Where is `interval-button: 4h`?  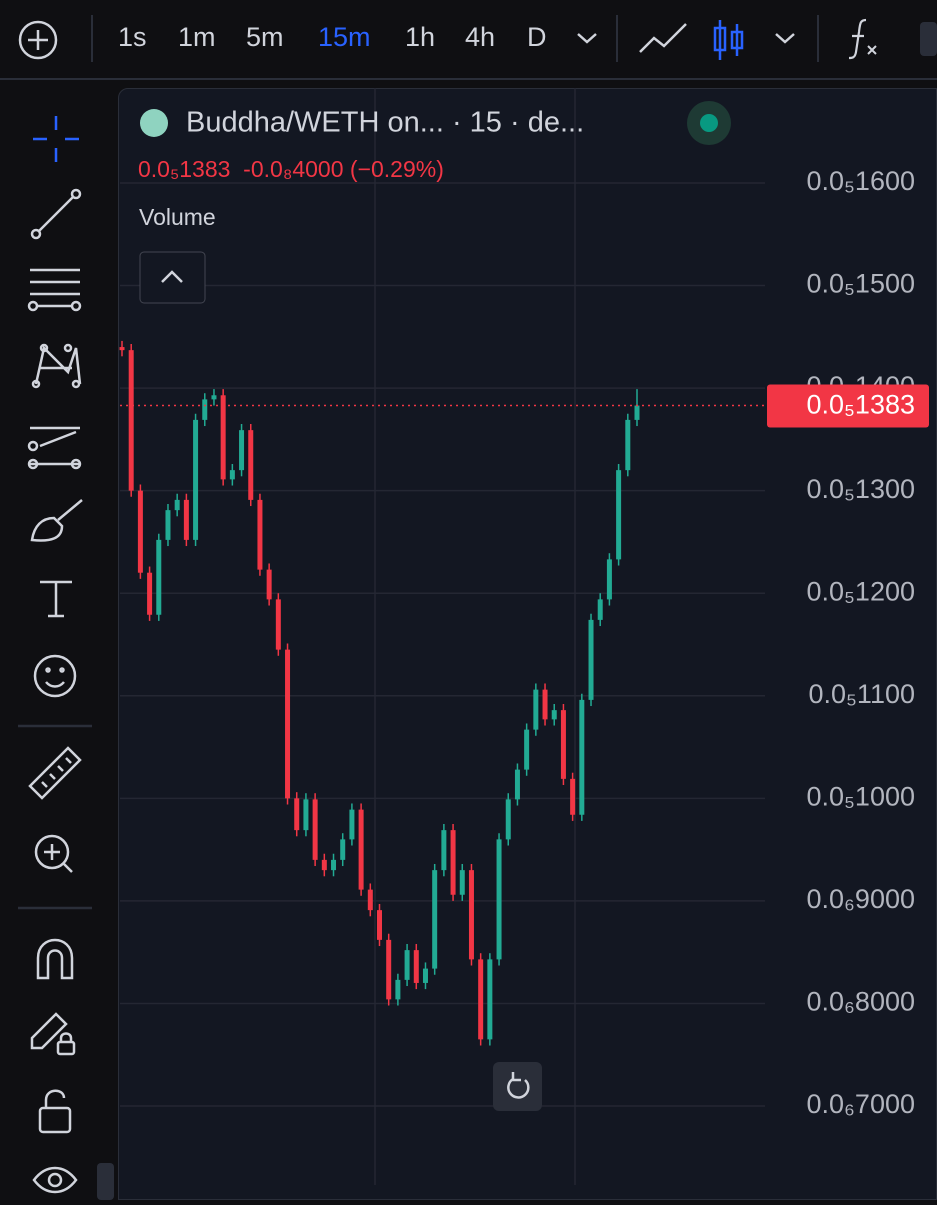
interval-button: 4h is located at coordinates (480, 37).